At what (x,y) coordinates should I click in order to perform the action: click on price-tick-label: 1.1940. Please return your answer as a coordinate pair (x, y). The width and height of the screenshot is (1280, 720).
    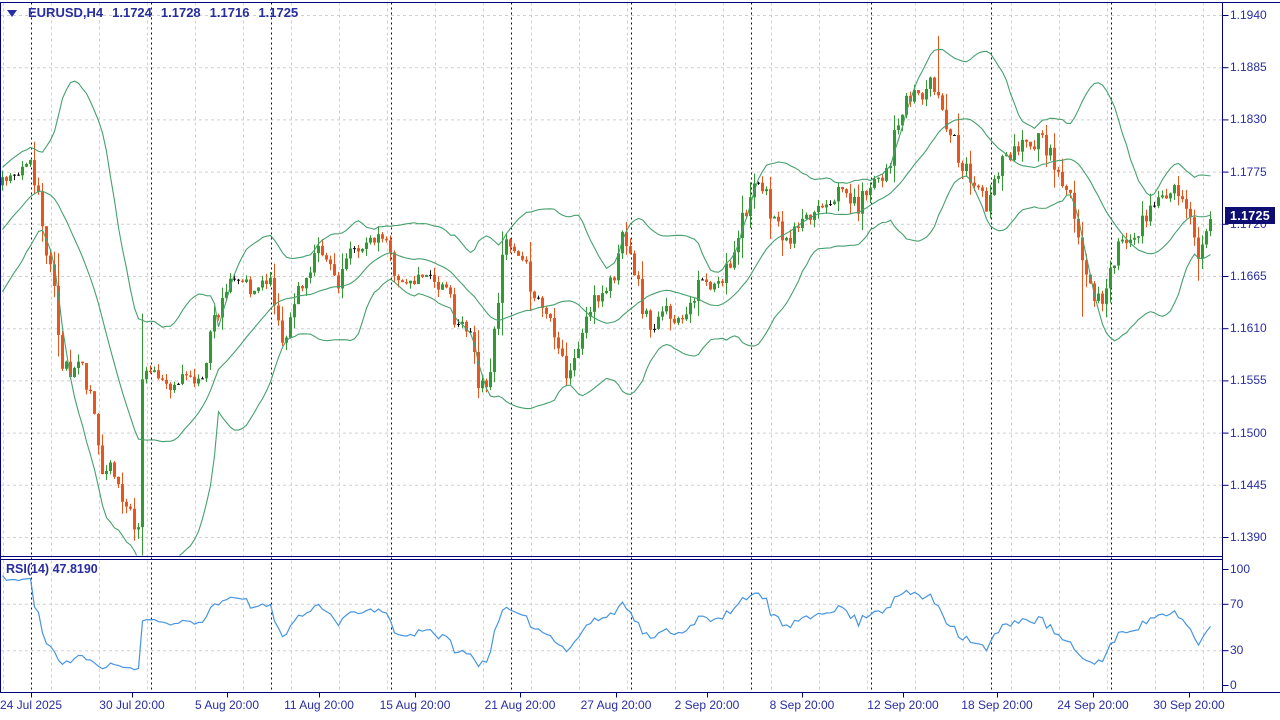
    Looking at the image, I should click on (1248, 15).